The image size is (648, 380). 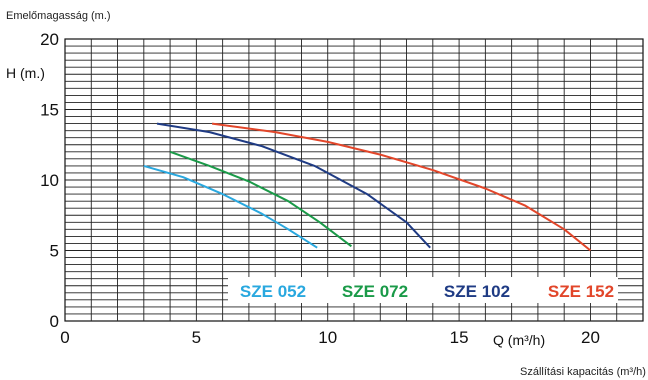 I want to click on y-tick-label: 0, so click(x=54, y=321).